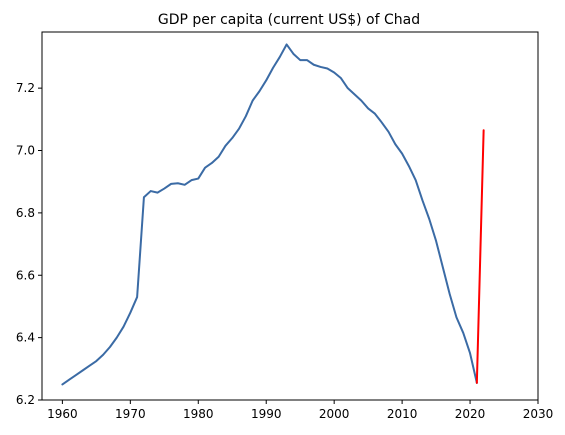 This screenshot has width=565, height=435. Describe the element at coordinates (198, 414) in the screenshot. I see `x-tick-label: 1980` at that location.